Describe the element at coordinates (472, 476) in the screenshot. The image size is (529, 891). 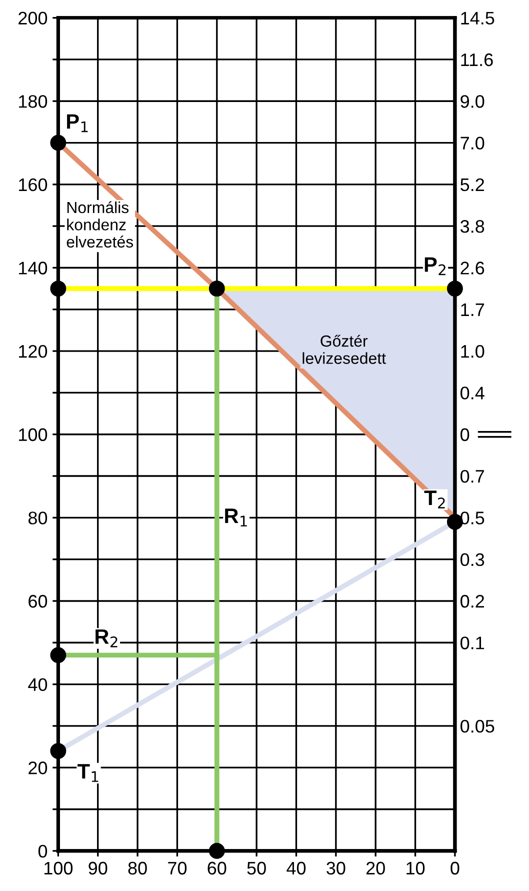
I see `category-label: 0.7` at that location.